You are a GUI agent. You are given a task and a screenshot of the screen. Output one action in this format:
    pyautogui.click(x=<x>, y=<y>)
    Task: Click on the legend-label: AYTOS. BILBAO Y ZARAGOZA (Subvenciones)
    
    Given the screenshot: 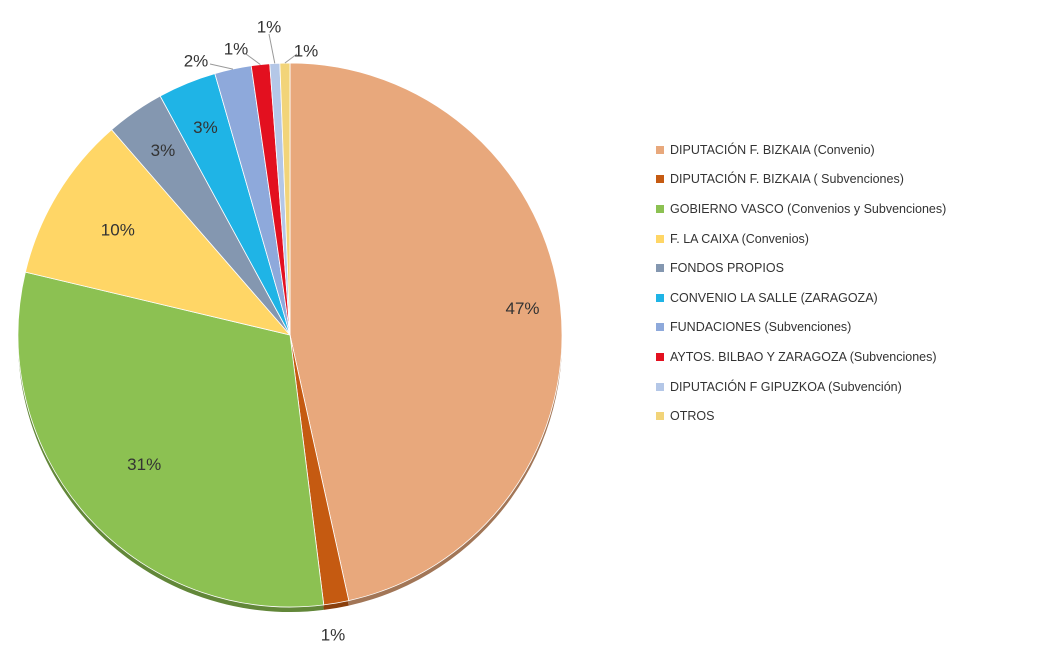 What is the action you would take?
    pyautogui.click(x=803, y=356)
    